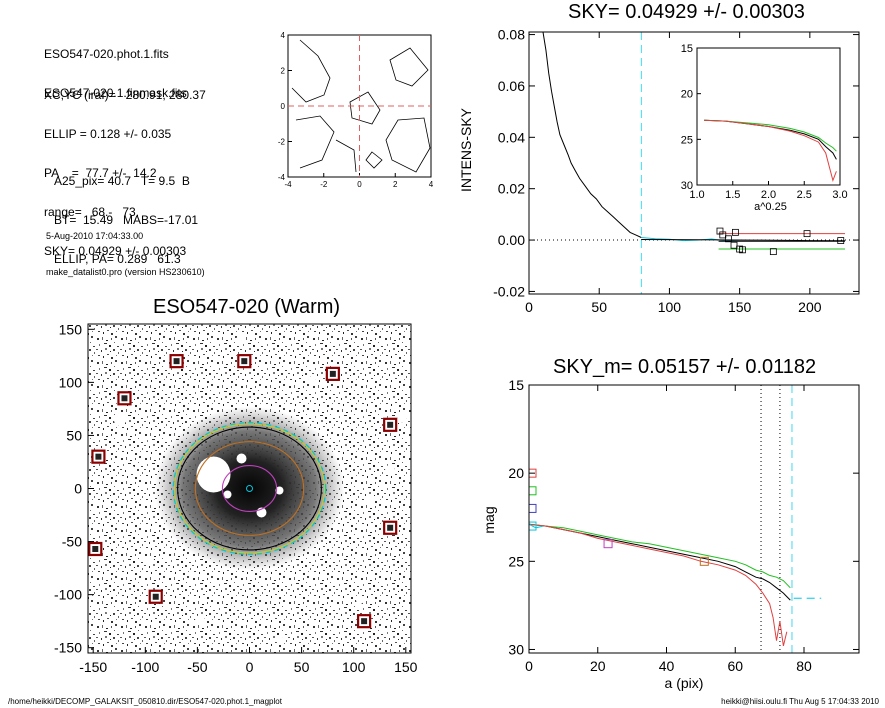  What do you see at coordinates (78, 489) in the screenshot?
I see `image-y-tick-label: 0` at bounding box center [78, 489].